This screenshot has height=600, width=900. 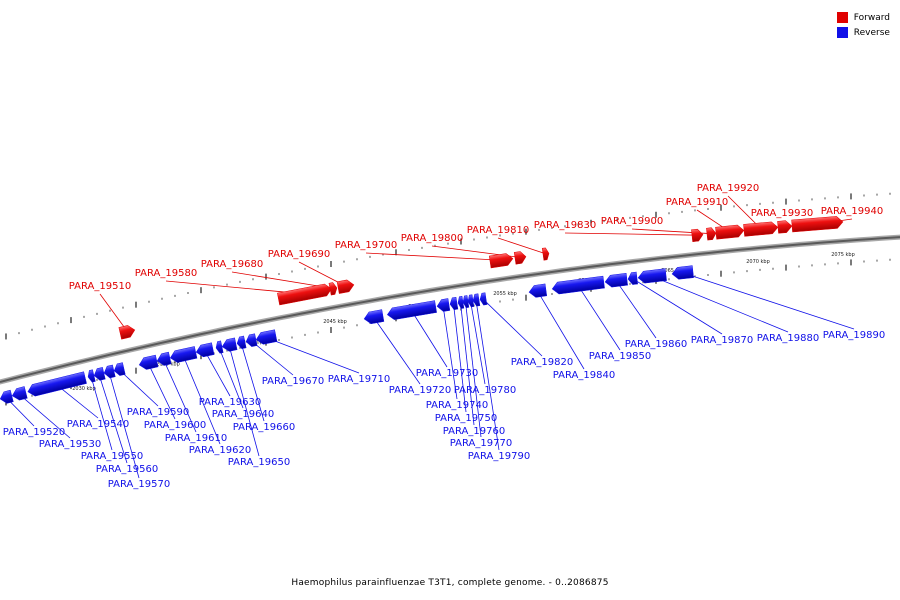 What do you see at coordinates (788, 338) in the screenshot?
I see `reverse-gene-label: PARA_19880` at bounding box center [788, 338].